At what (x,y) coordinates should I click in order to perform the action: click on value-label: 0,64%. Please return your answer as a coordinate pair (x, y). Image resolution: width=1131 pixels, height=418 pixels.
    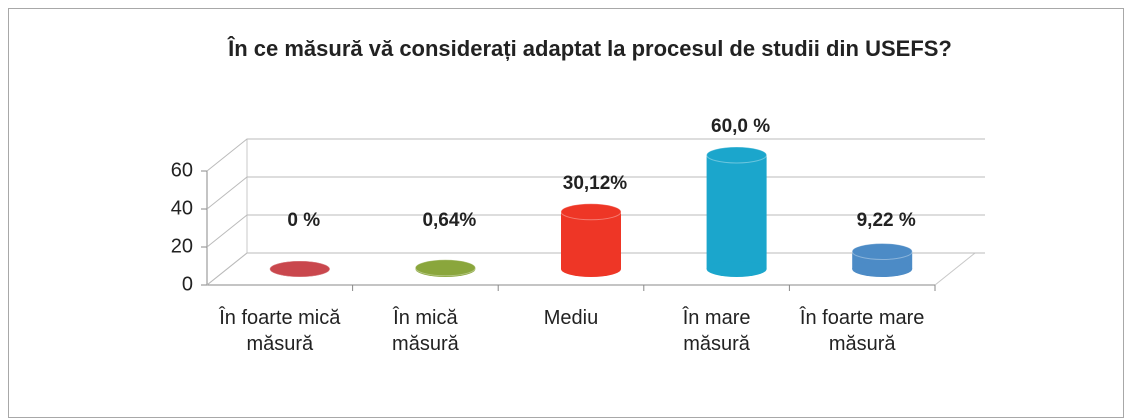
    Looking at the image, I should click on (449, 220).